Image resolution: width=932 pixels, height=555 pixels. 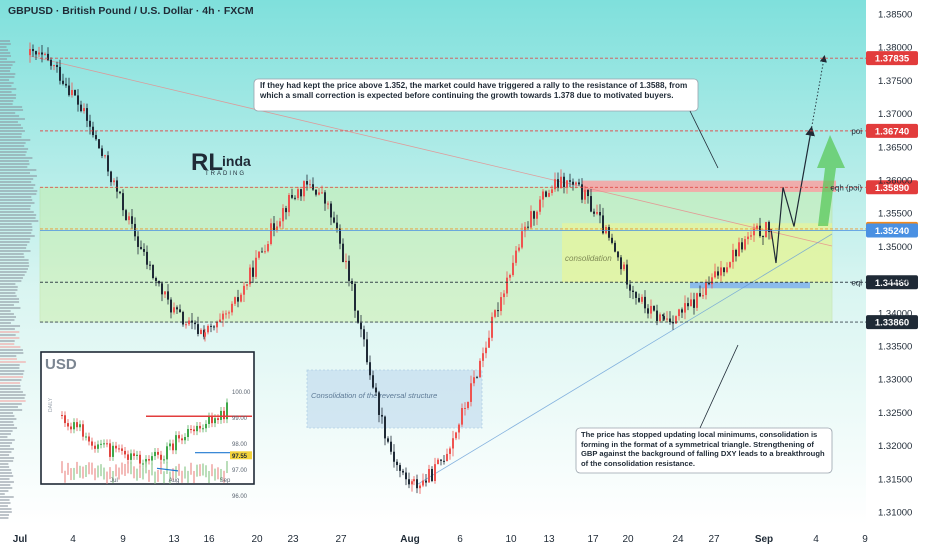 I want to click on top-note-frame, so click(x=476, y=95).